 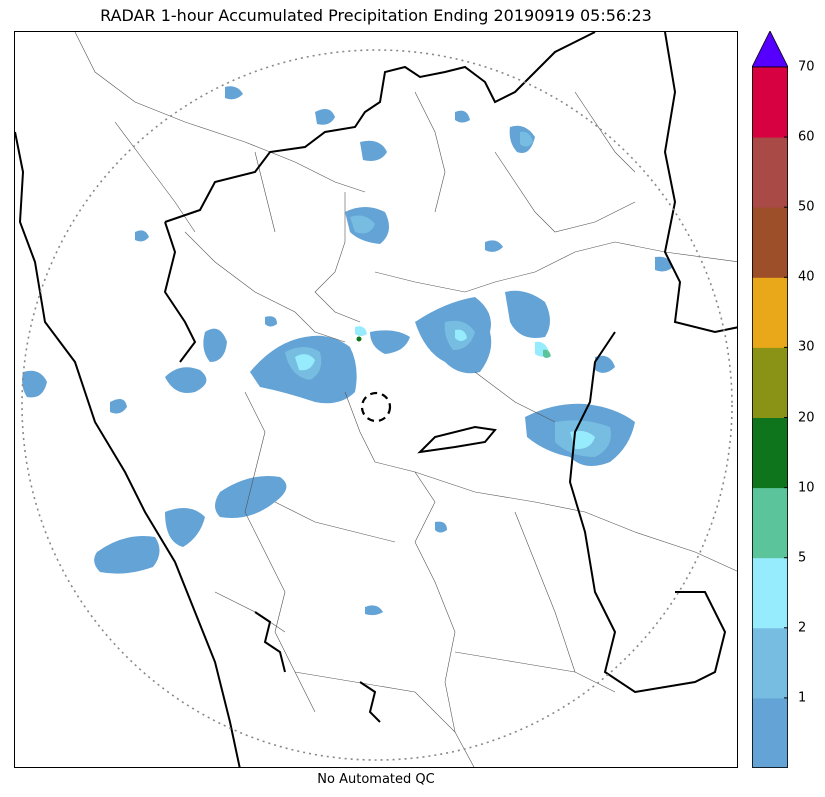 What do you see at coordinates (806, 207) in the screenshot?
I see `colorbar-tick-label: 50` at bounding box center [806, 207].